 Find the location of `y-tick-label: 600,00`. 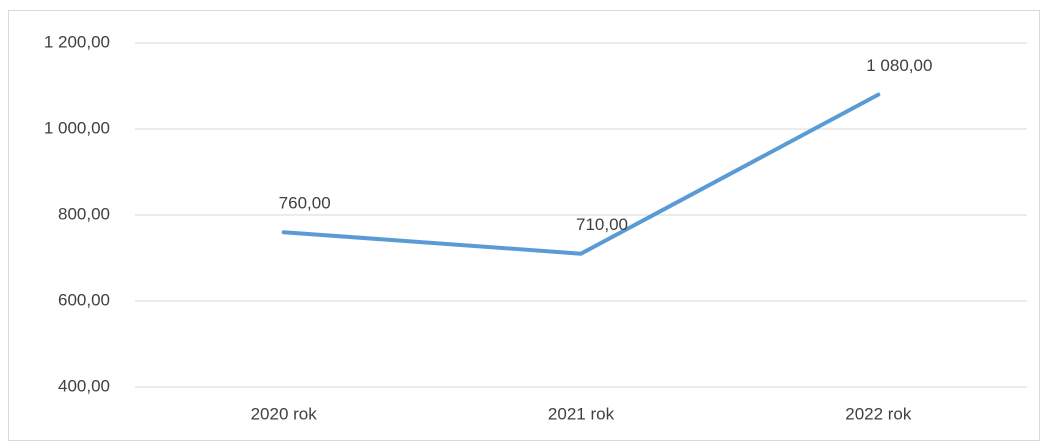

y-tick-label: 600,00 is located at coordinates (84, 299).